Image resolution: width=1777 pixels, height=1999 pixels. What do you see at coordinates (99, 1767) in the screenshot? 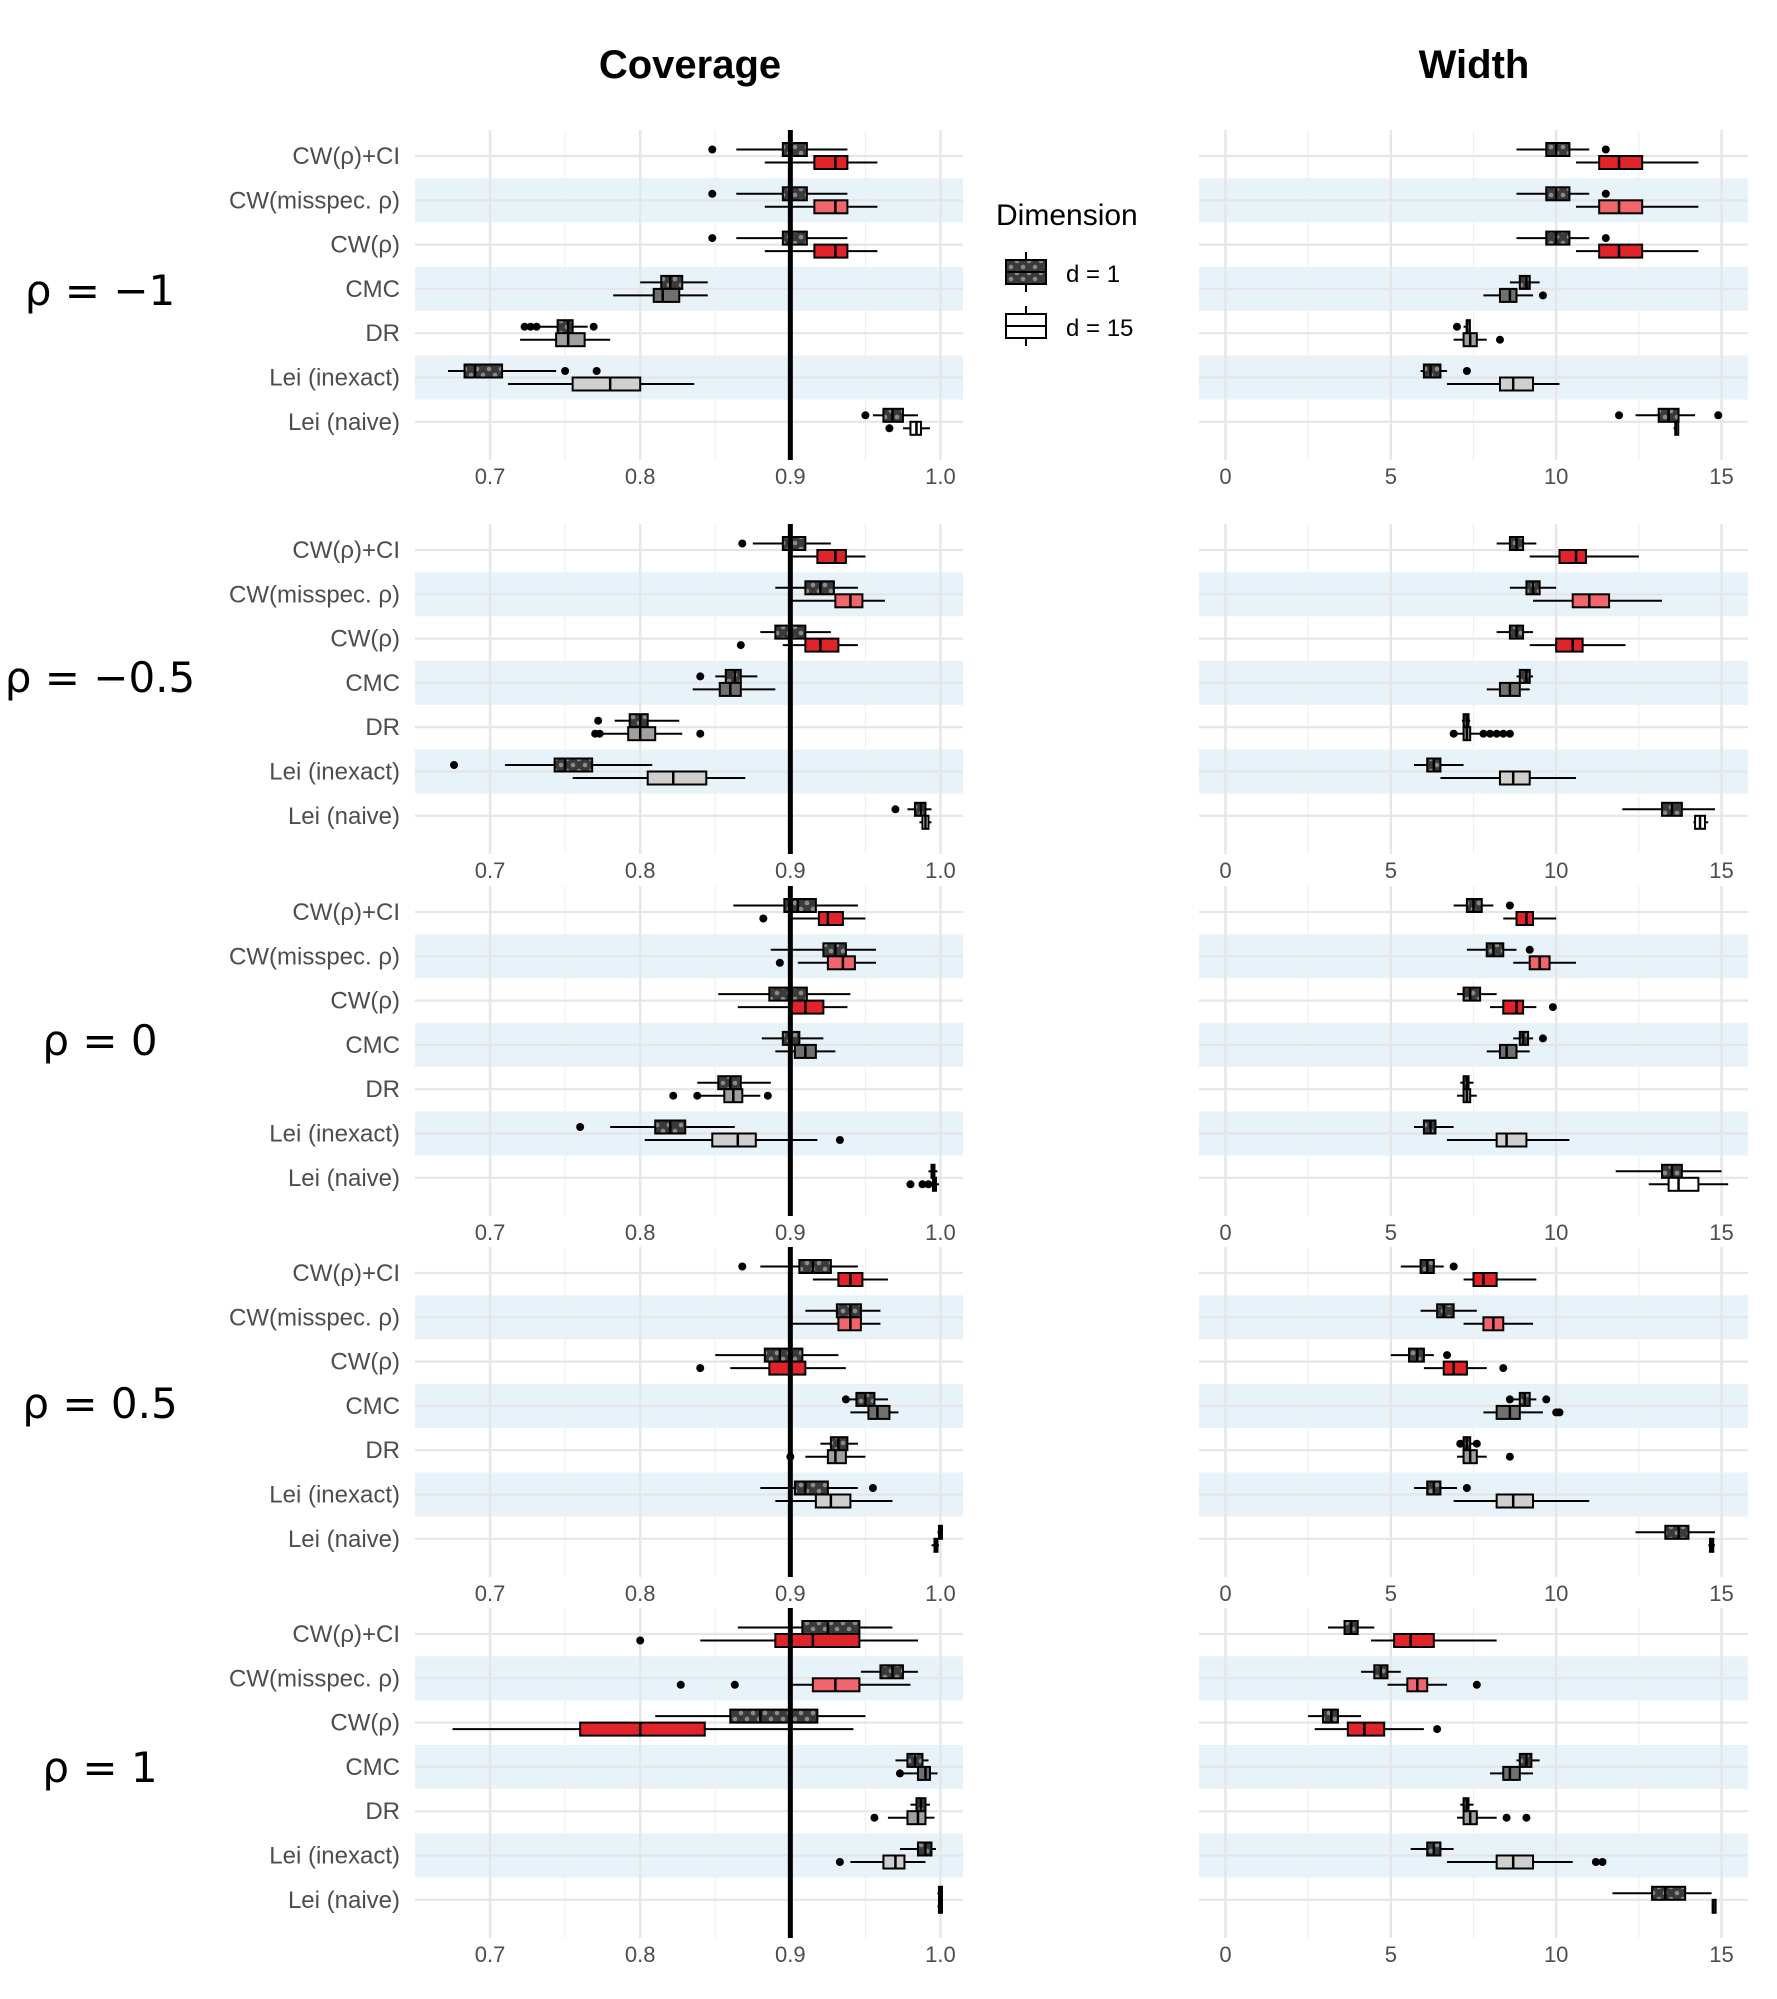
I see `panel-label: ρ = 1` at bounding box center [99, 1767].